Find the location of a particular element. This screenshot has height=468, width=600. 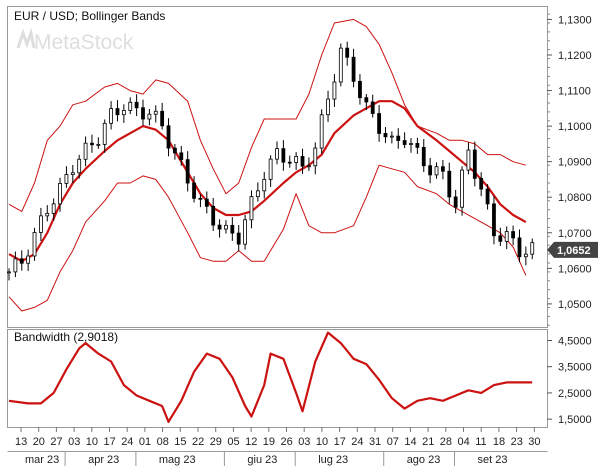

x-day-label: 07 is located at coordinates (393, 442).